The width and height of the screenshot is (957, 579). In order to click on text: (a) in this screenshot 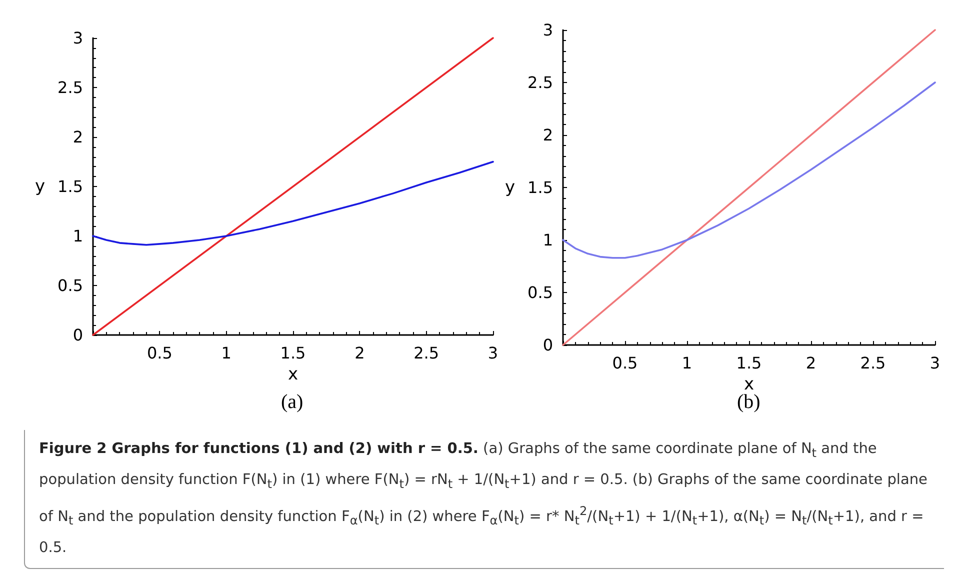, I will do `click(292, 402)`.